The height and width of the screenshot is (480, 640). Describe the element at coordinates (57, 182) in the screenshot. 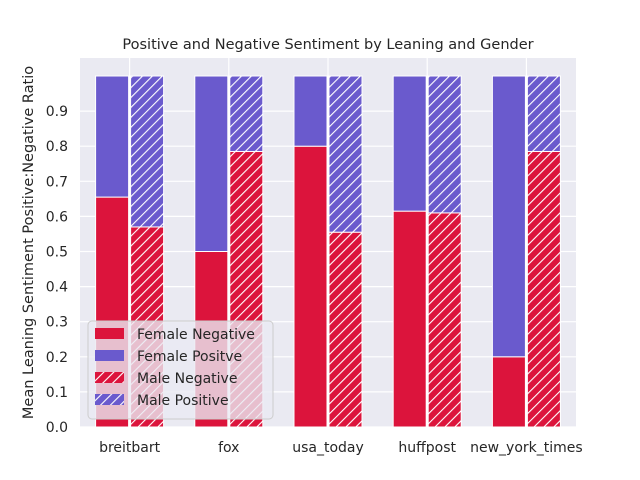

I see `y-tick-label: 0.7` at that location.